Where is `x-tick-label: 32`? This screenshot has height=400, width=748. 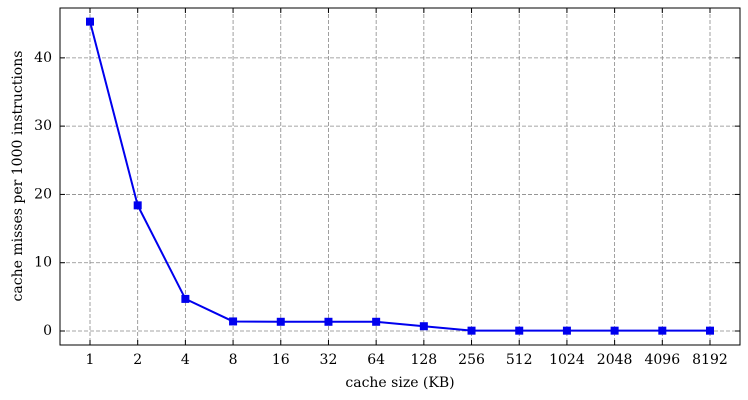 x-tick-label: 32 is located at coordinates (329, 360).